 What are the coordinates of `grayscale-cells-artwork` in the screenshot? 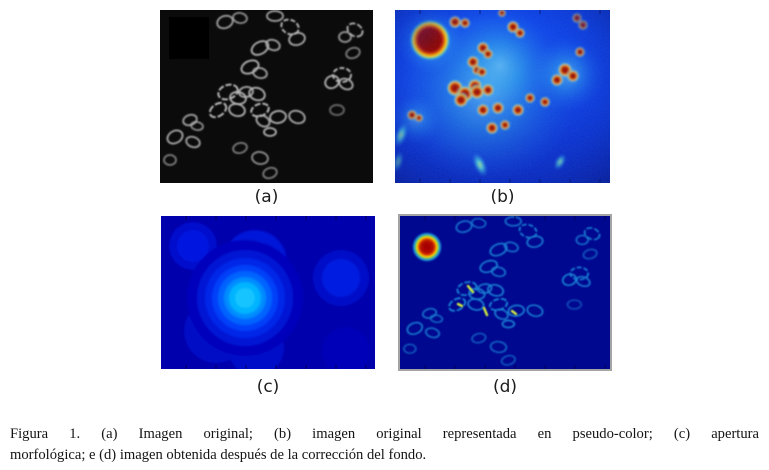 It's located at (266, 96).